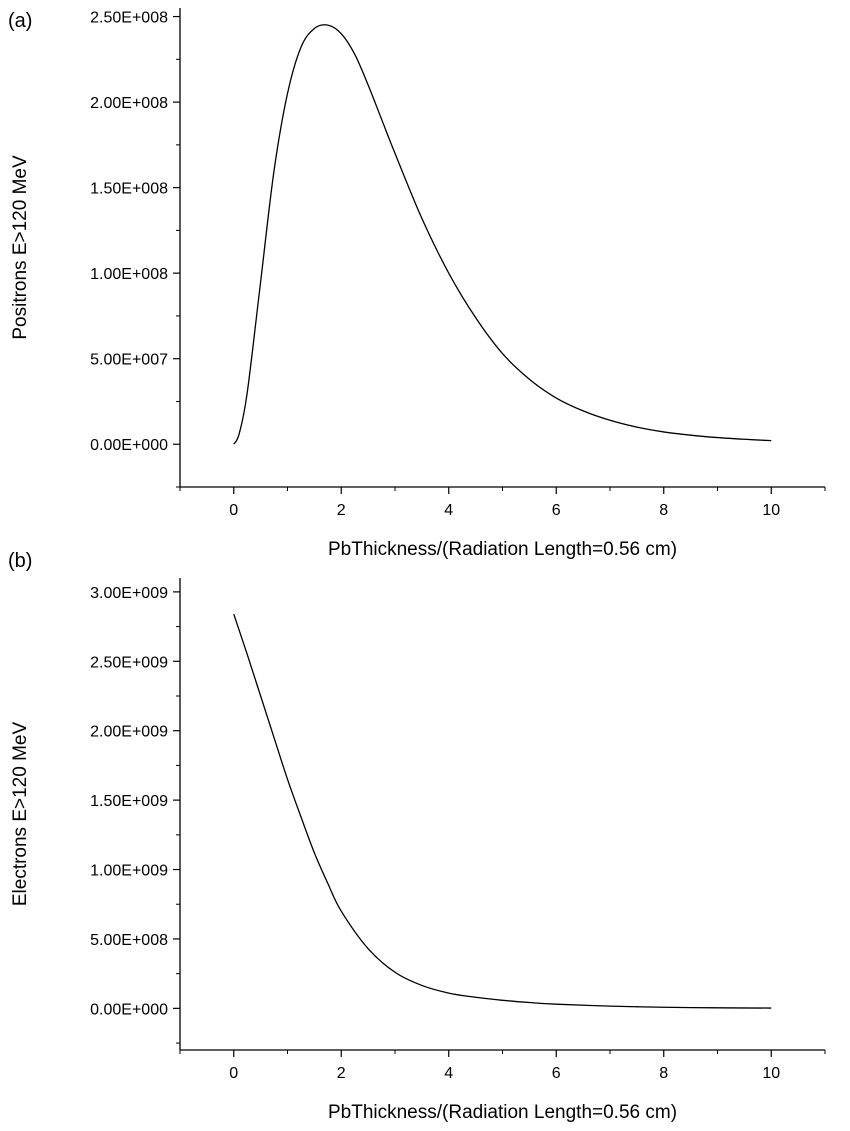 This screenshot has height=1131, width=850. What do you see at coordinates (129, 940) in the screenshot?
I see `y-tick-label: 5.00E+008` at bounding box center [129, 940].